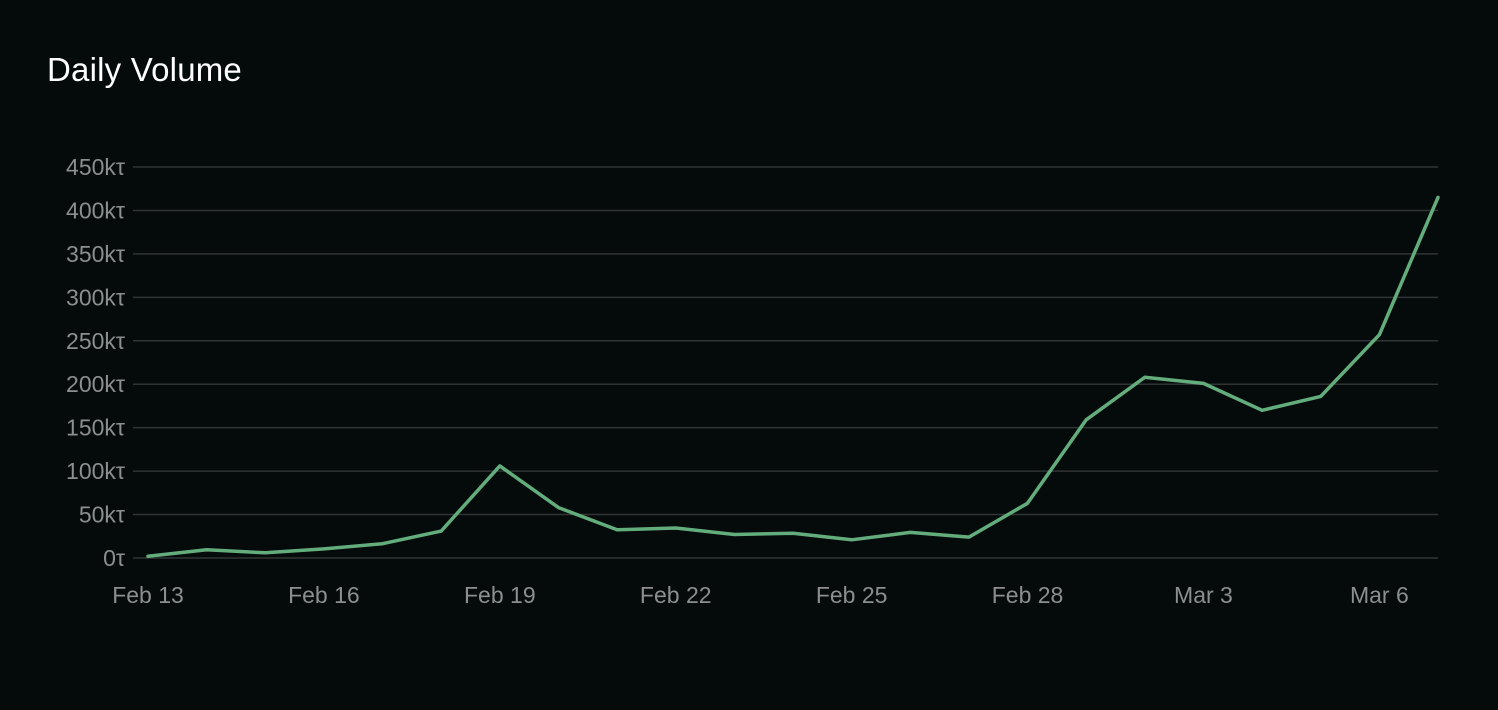 The image size is (1498, 710). Describe the element at coordinates (102, 515) in the screenshot. I see `y-tick-label: 50kτ` at that location.